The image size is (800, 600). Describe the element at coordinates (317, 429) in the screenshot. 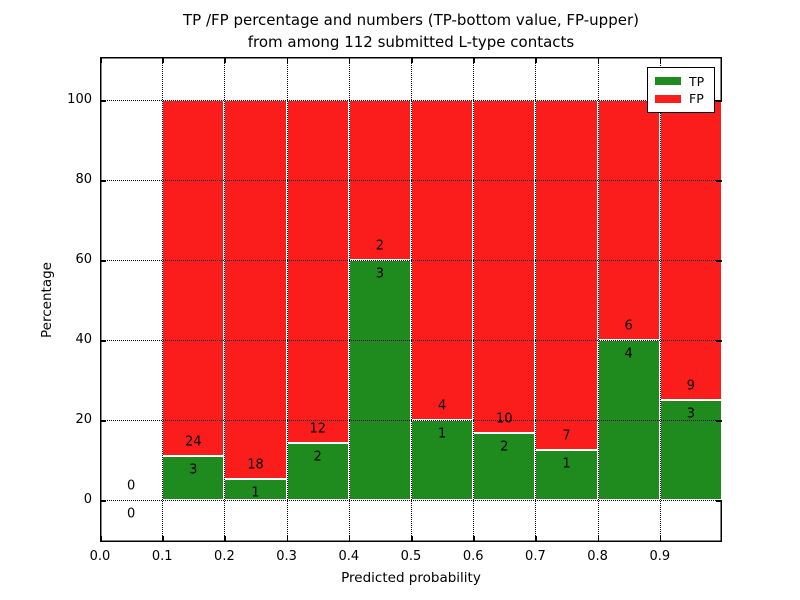

I see `fp-count-label: 12` at that location.